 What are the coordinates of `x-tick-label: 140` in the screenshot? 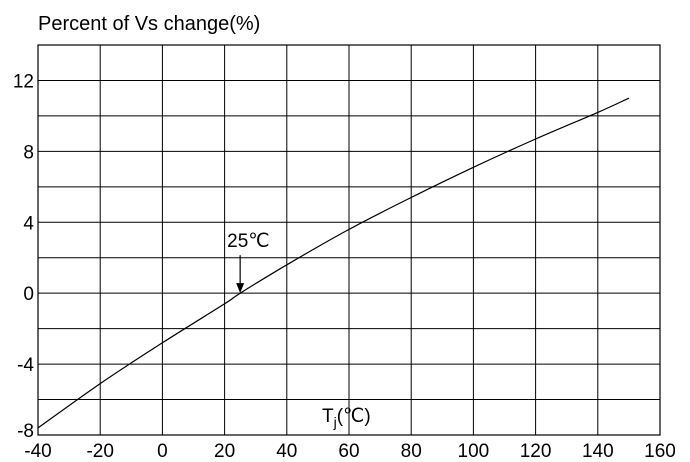 It's located at (598, 451).